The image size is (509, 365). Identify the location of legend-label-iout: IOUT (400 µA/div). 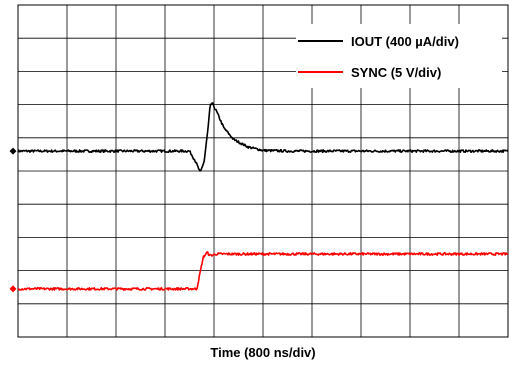
(405, 41).